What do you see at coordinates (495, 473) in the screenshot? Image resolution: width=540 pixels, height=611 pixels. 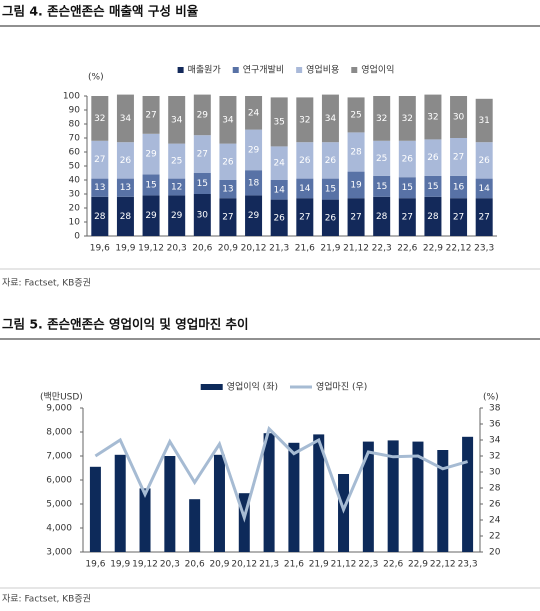 I see `y2-tick-label: 30` at bounding box center [495, 473].